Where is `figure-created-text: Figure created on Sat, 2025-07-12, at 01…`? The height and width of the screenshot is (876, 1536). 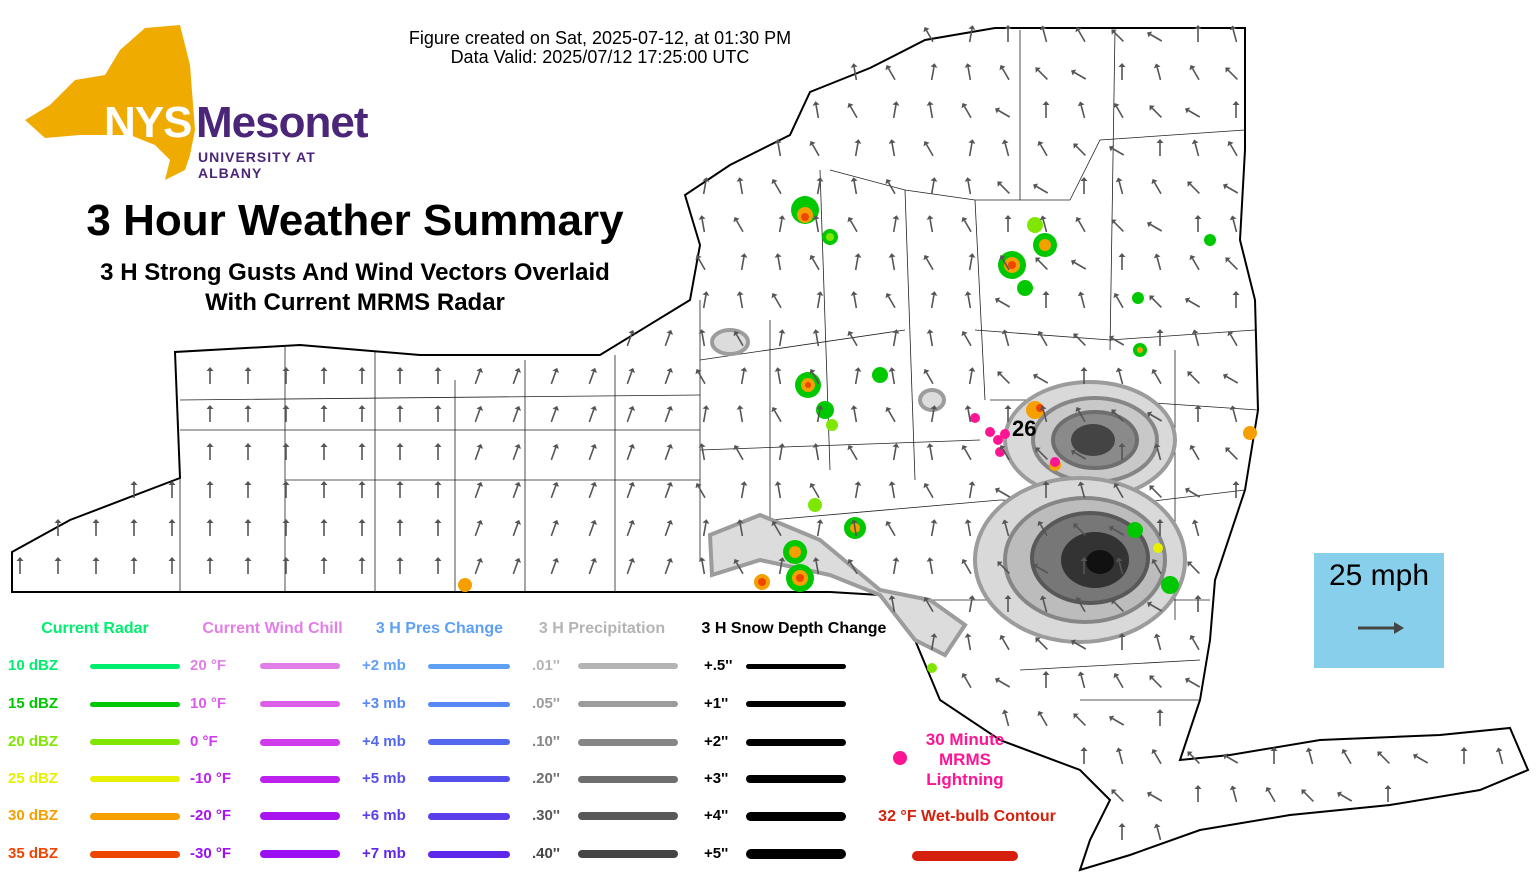 figure-created-text: Figure created on Sat, 2025-07-12, at 01… is located at coordinates (600, 38).